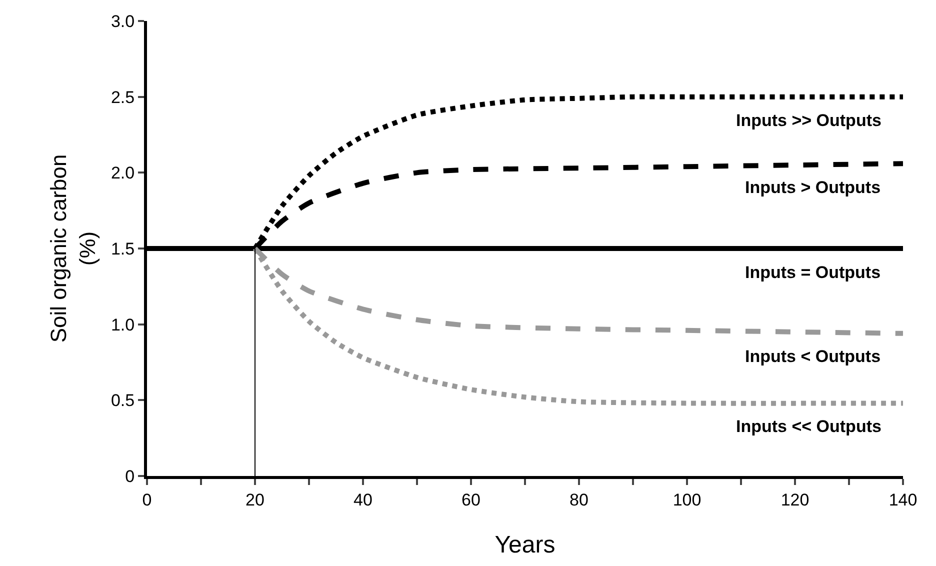 This screenshot has height=566, width=936. I want to click on x-tick-label: 80, so click(579, 500).